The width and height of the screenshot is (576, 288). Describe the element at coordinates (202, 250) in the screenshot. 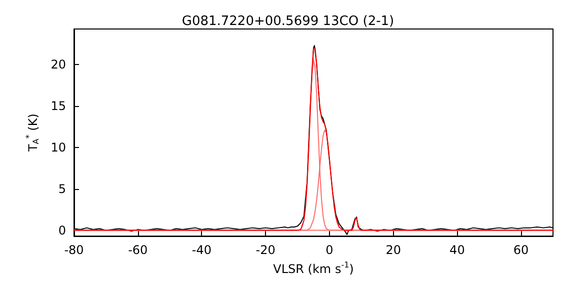

I see `x-tick-label: -40` at that location.